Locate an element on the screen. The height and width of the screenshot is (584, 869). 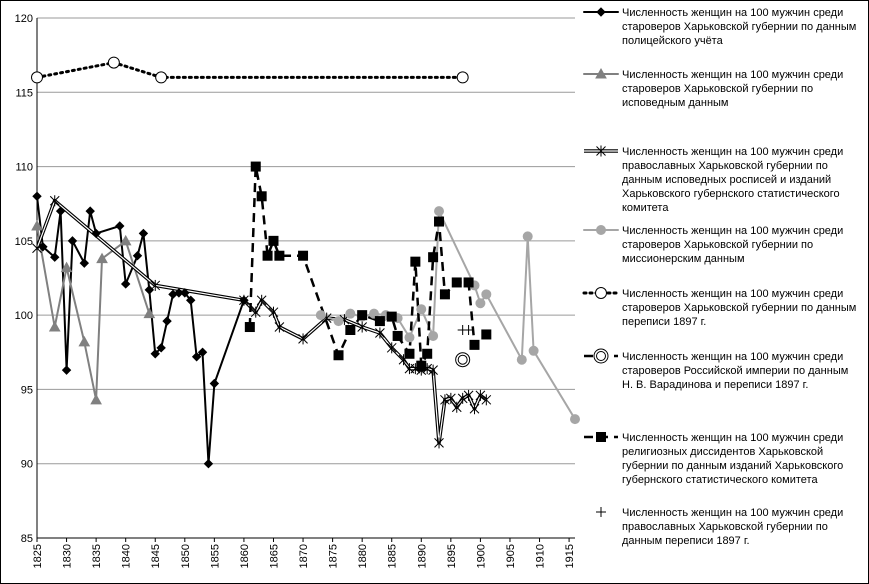
legend-label-line: православных Харьковской губернии по is located at coordinates (725, 166).